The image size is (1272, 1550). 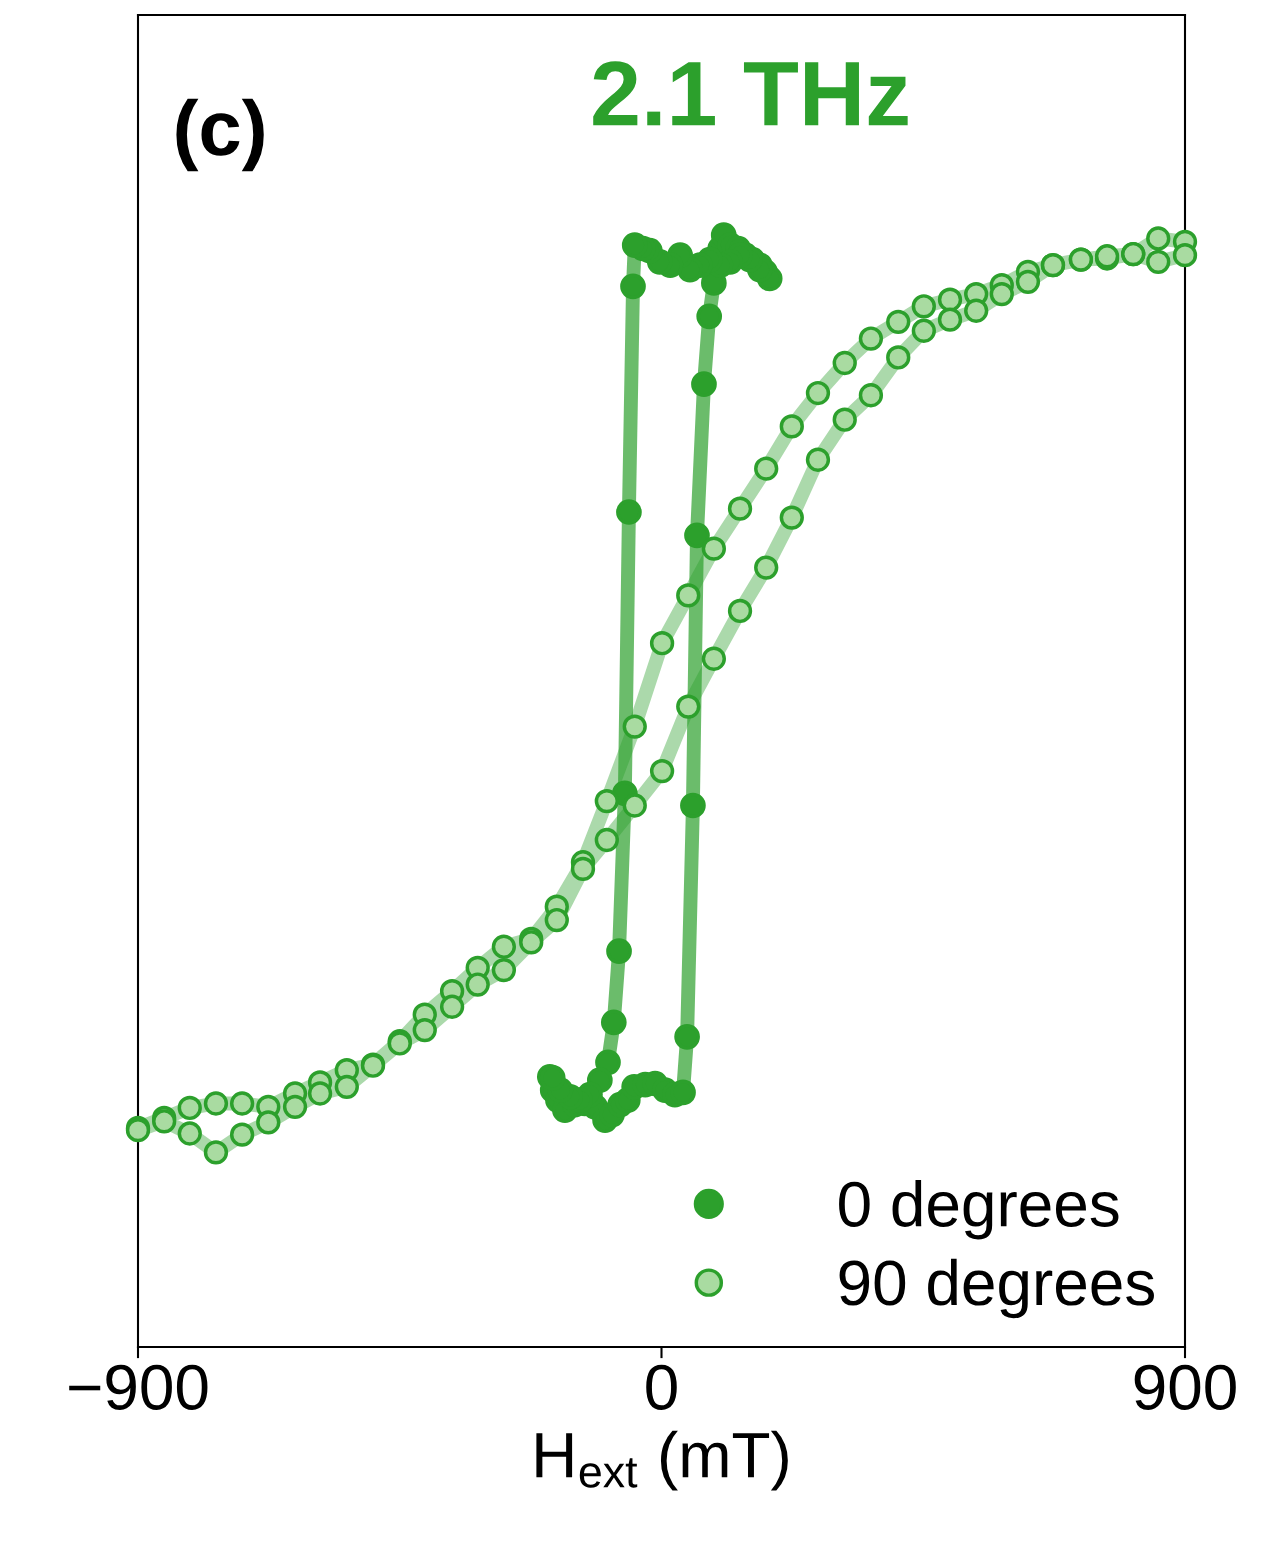 I want to click on x-tick-label: 0, so click(x=661, y=1387).